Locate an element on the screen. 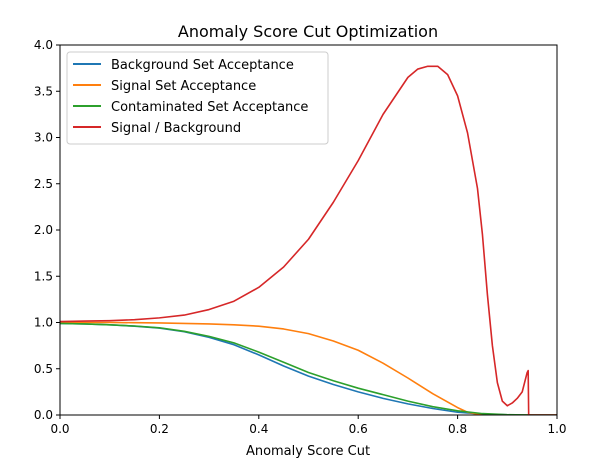  y-tick-label: 4.0 is located at coordinates (43, 45).